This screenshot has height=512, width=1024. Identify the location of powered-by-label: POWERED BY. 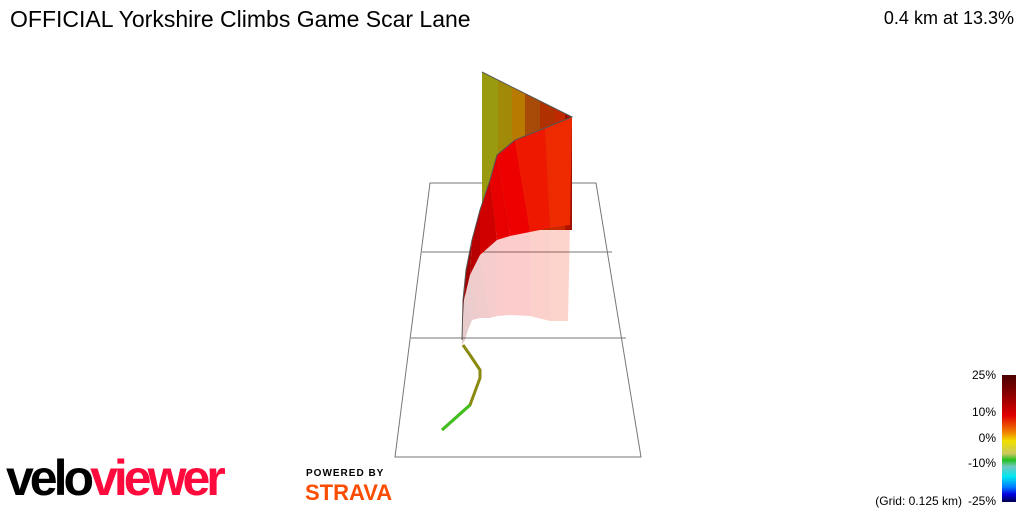
(345, 473).